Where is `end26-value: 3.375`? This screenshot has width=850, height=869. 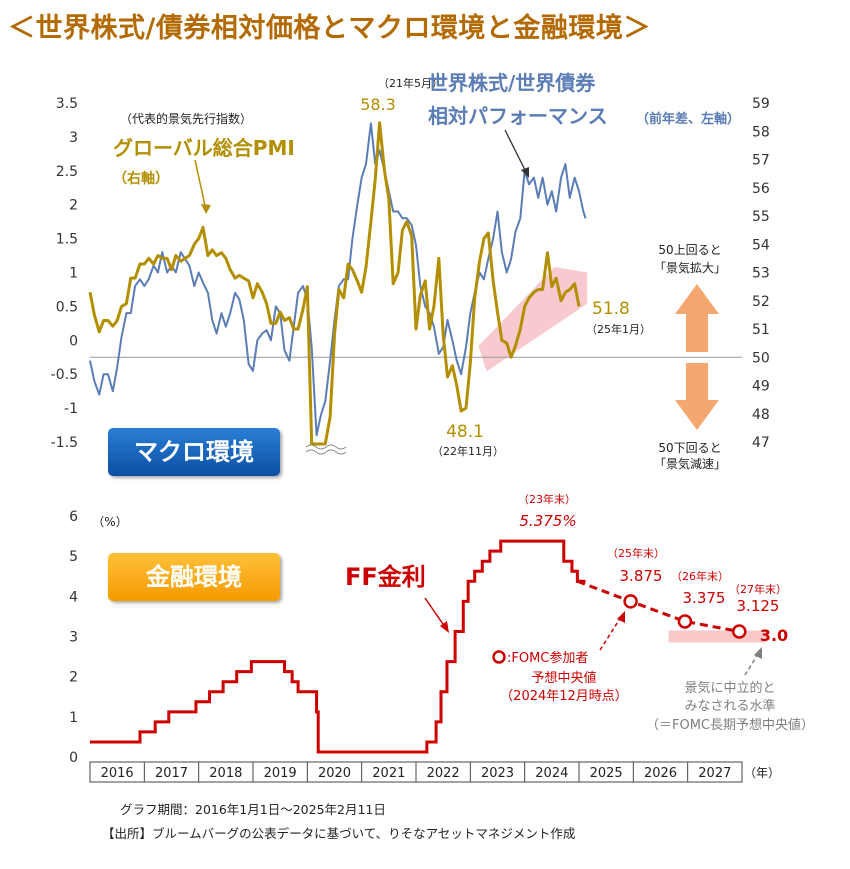
end26-value: 3.375 is located at coordinates (704, 598).